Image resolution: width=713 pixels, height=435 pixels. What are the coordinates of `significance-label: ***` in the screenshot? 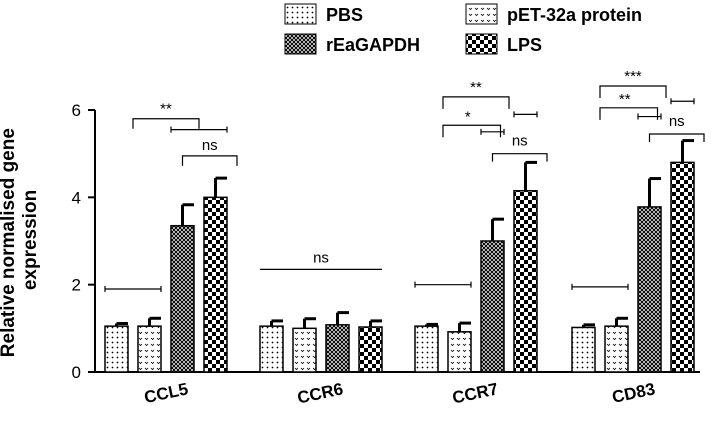 It's located at (633, 76).